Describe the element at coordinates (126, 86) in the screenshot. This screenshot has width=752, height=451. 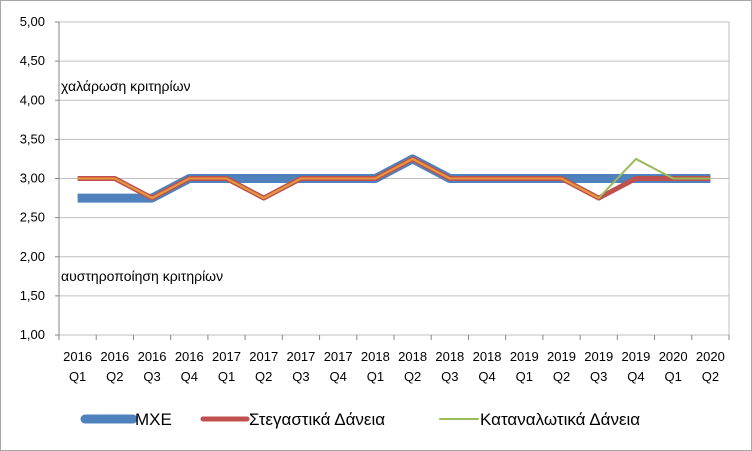
I see `annotation-upper: χαλάρωση κριτηρίων` at that location.